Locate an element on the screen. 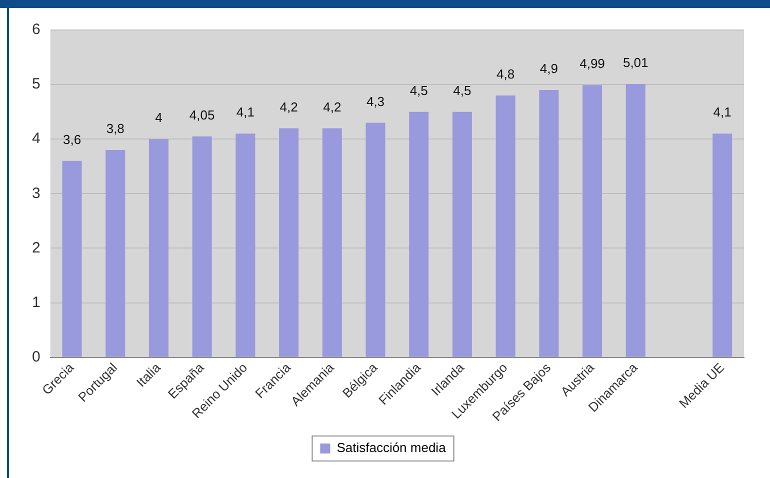 The height and width of the screenshot is (478, 770). data-label: 4 is located at coordinates (158, 118).